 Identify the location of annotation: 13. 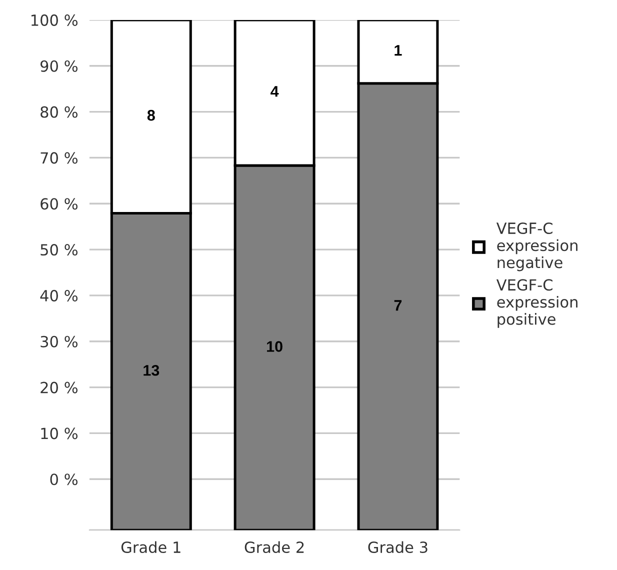
(152, 370).